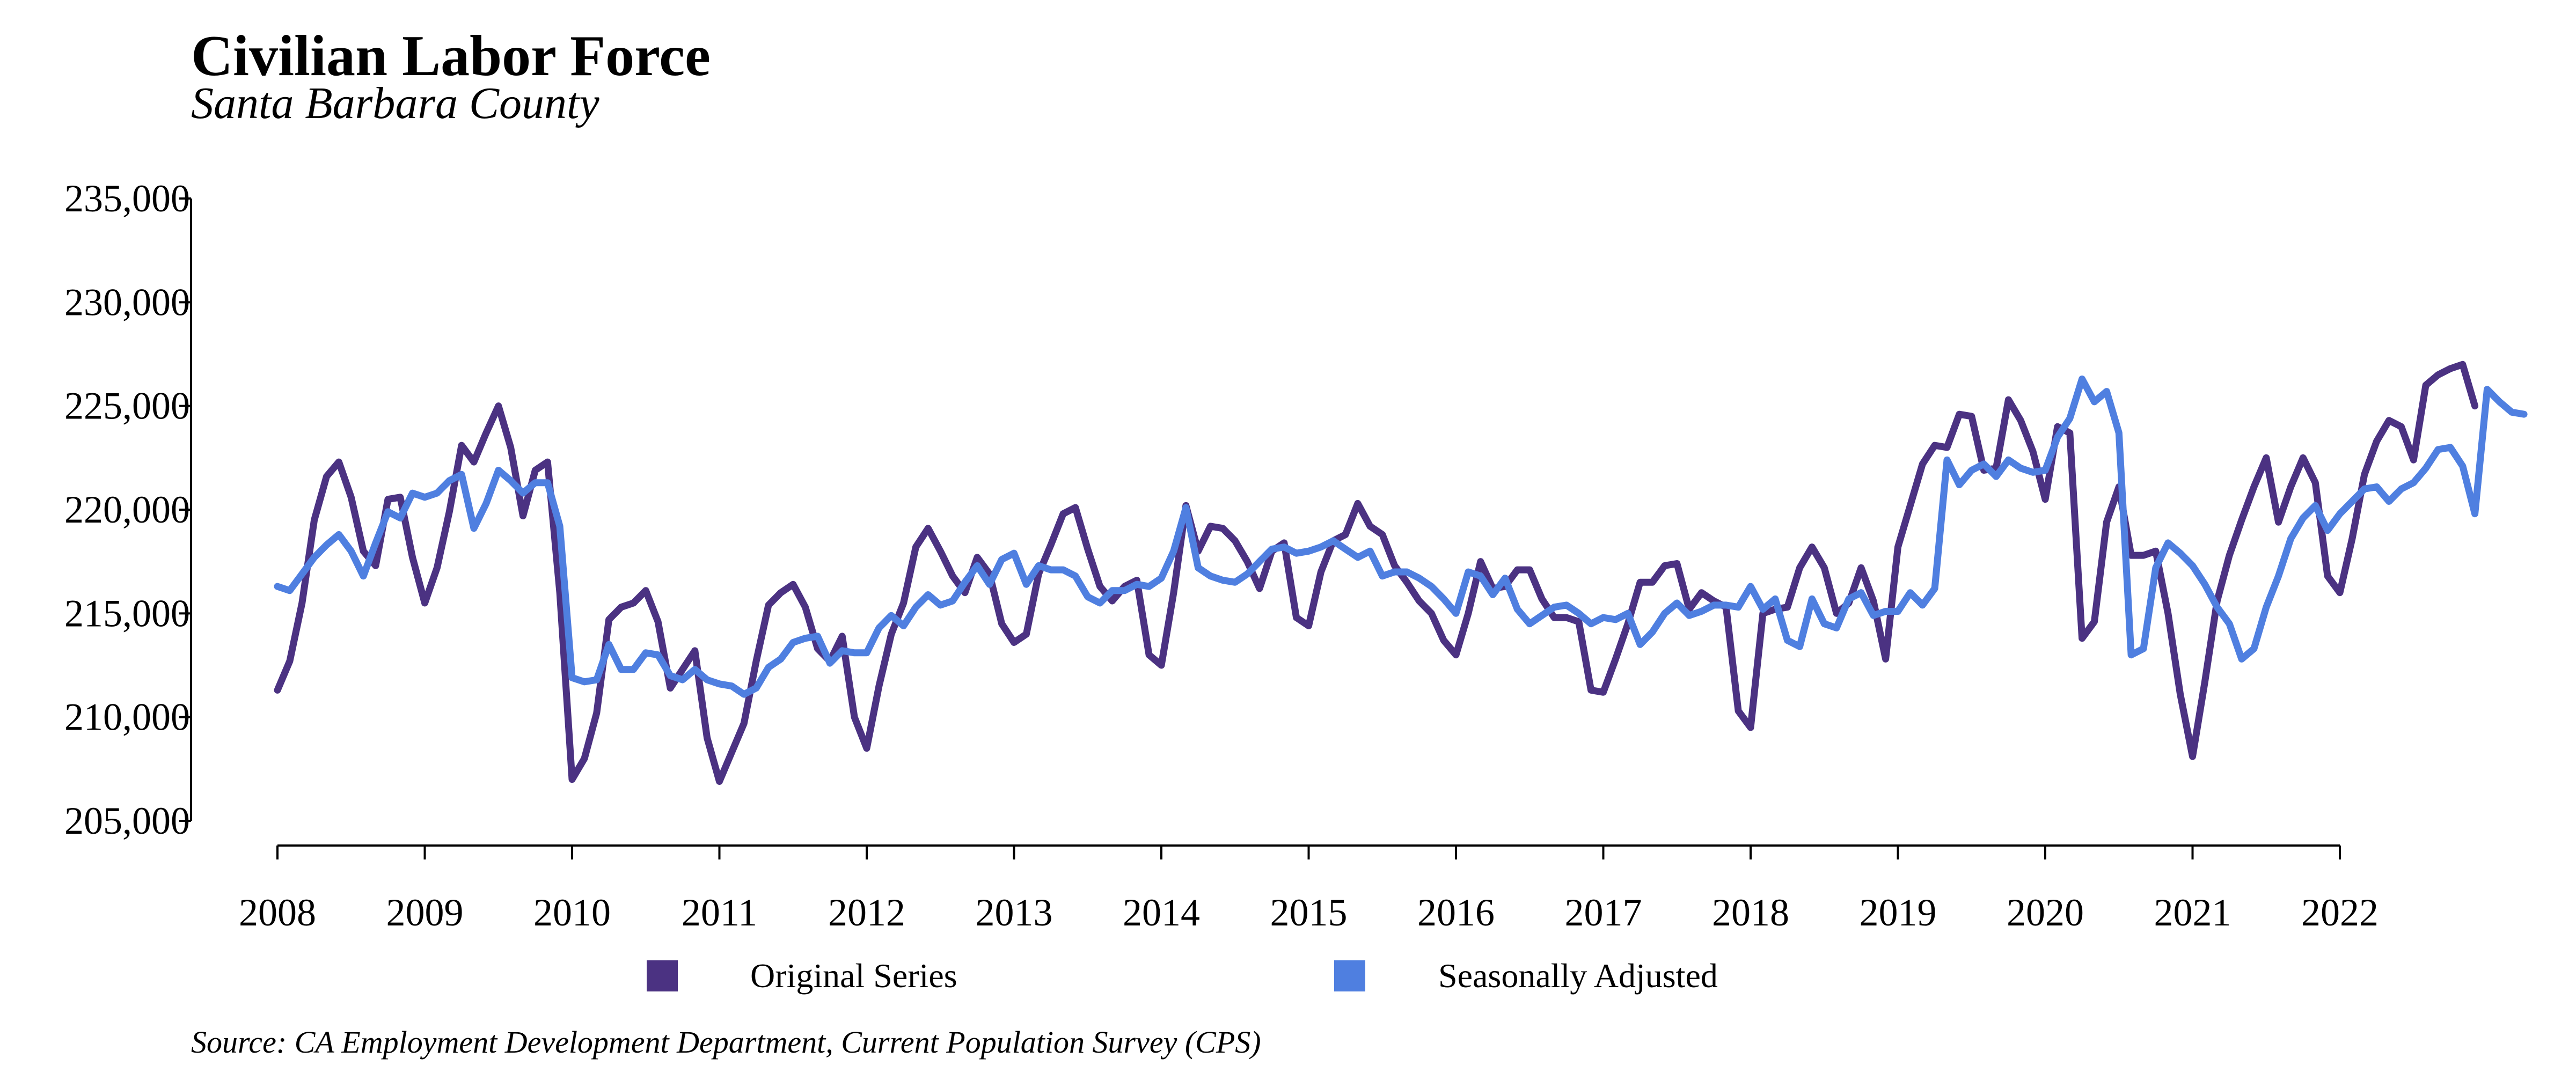 The height and width of the screenshot is (1073, 2576). Describe the element at coordinates (1161, 912) in the screenshot. I see `x-tick-label: 2014` at that location.